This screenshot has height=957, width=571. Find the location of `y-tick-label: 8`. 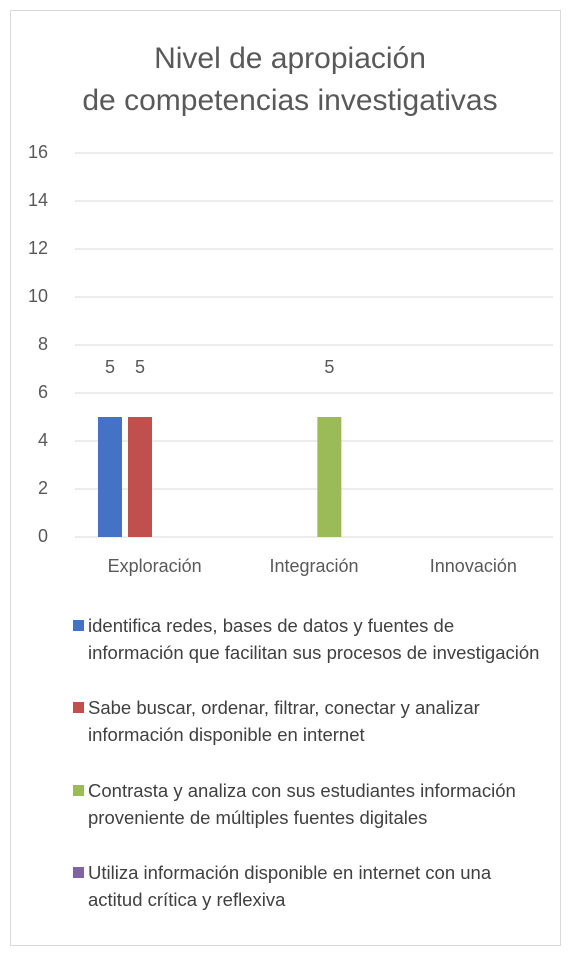

y-tick-label: 8 is located at coordinates (43, 344).